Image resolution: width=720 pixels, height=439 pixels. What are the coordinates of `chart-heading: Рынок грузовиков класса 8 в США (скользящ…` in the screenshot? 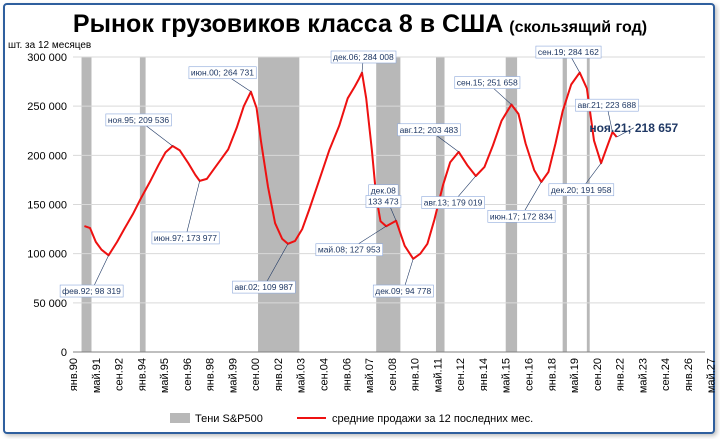 It's located at (360, 24).